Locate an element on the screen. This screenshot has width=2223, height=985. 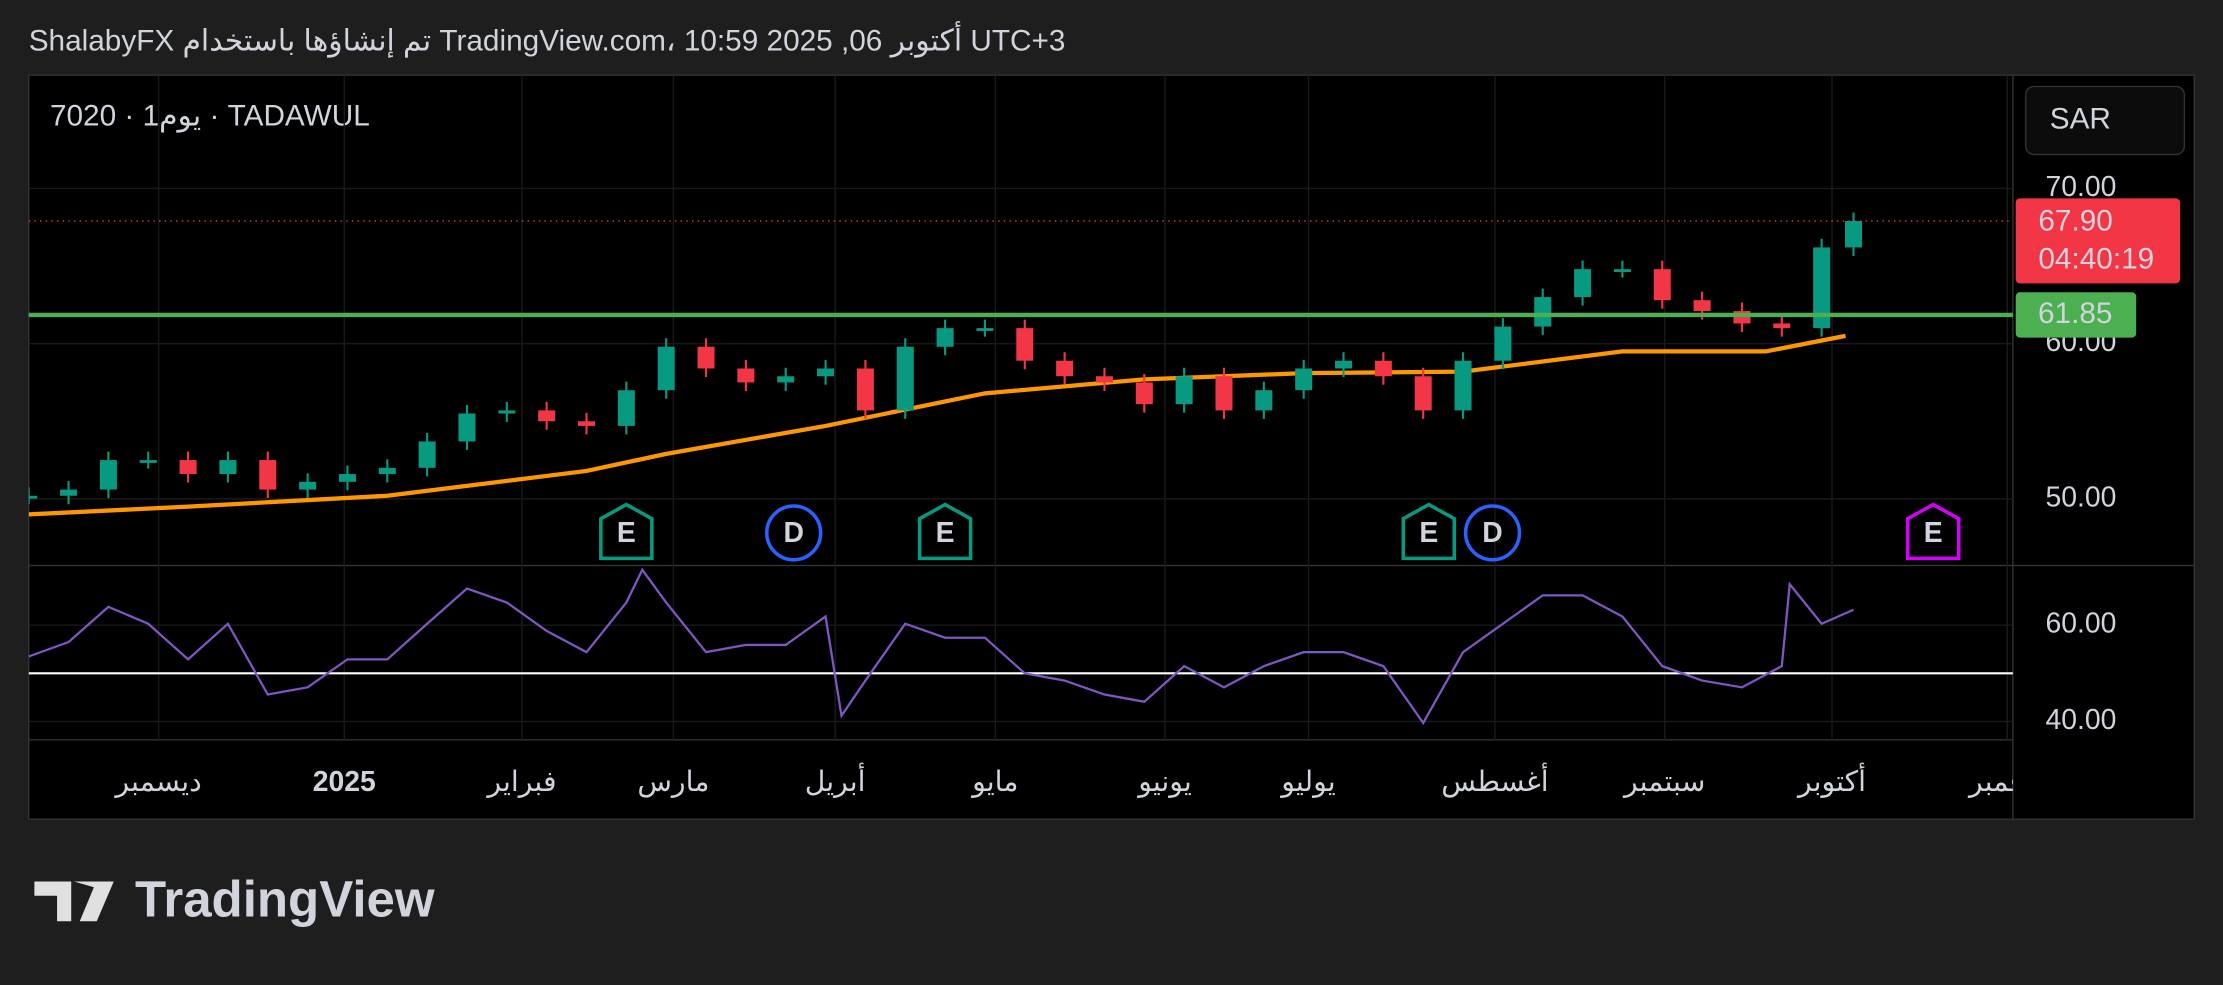
x-tick-label: أبريل is located at coordinates (835, 780).